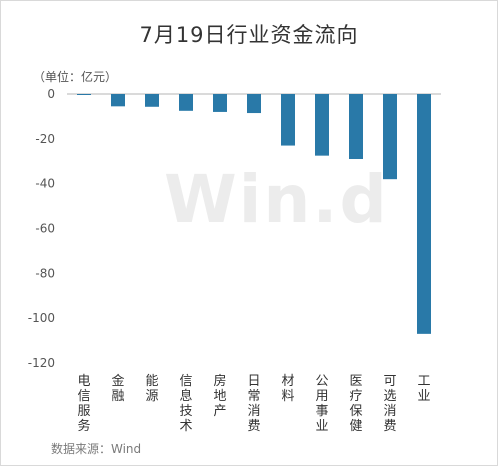  What do you see at coordinates (355, 404) in the screenshot?
I see `x-category-label: 医疗保健` at bounding box center [355, 404].